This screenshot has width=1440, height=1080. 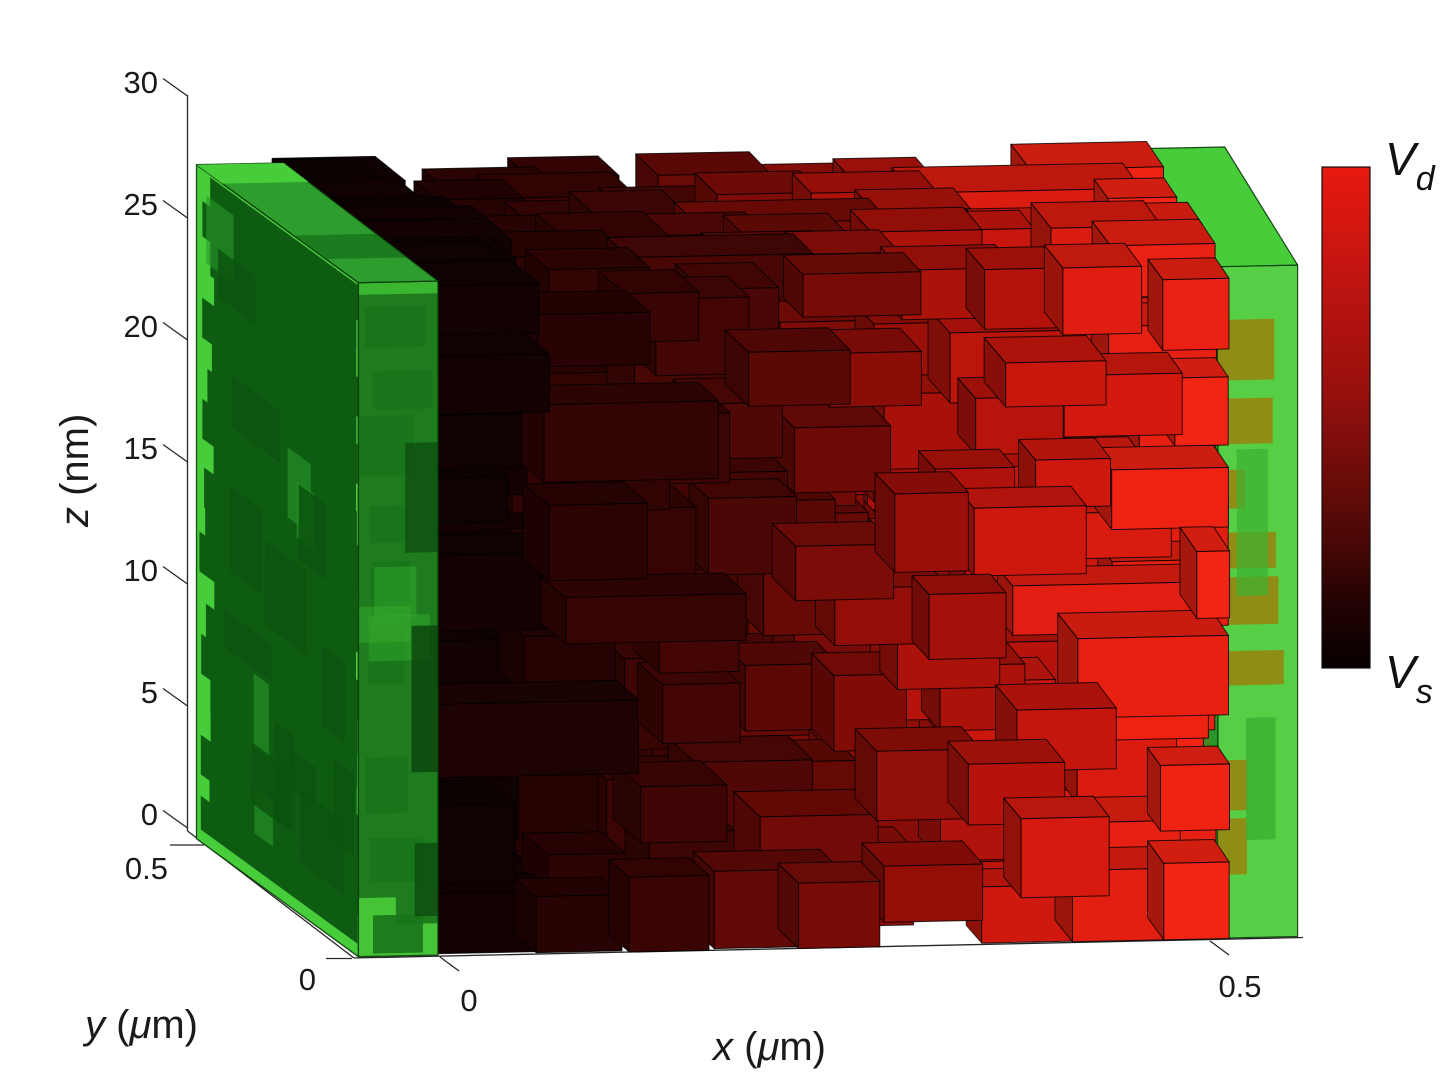 What do you see at coordinates (140, 1025) in the screenshot?
I see `svg-text: y (μm)` at bounding box center [140, 1025].